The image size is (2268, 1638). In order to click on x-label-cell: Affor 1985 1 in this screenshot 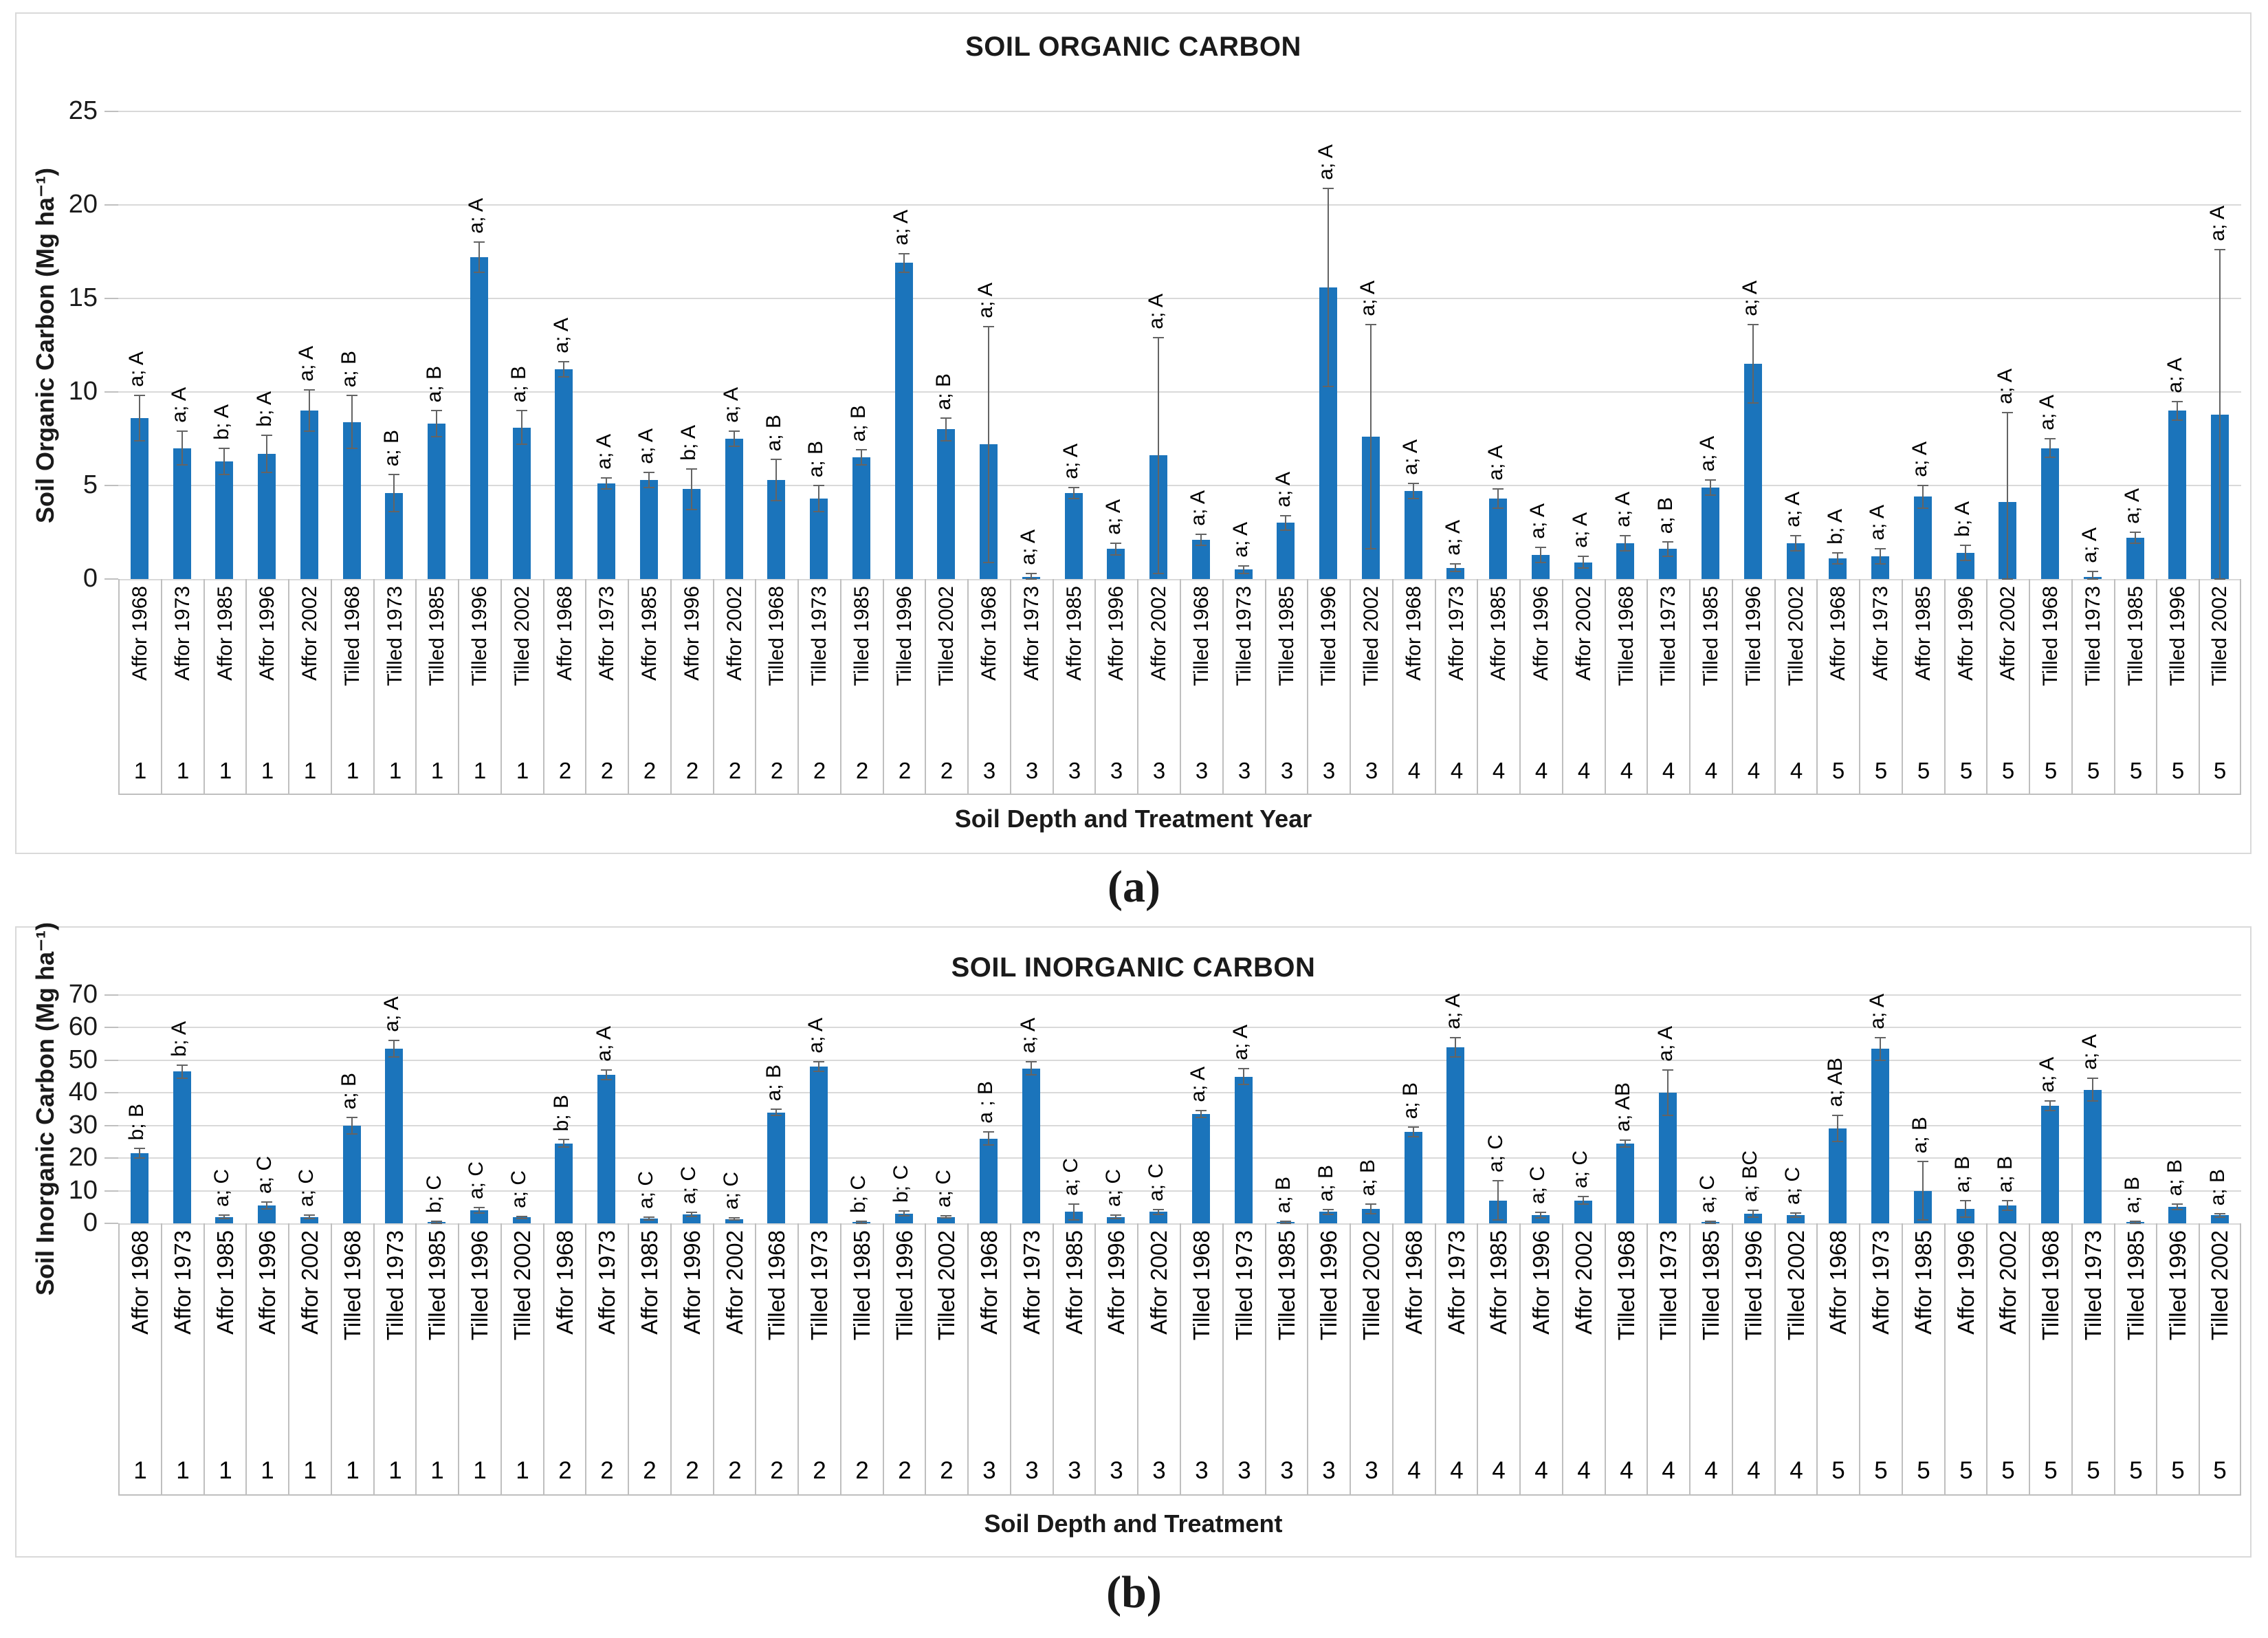, I will do `click(224, 686)`.